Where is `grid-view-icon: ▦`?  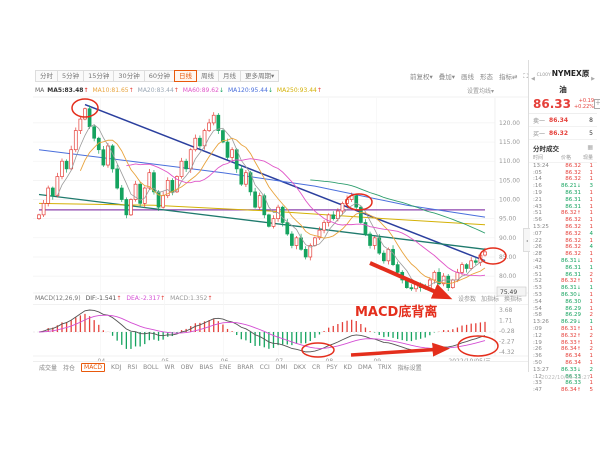
grid-view-icon: ▦ is located at coordinates (590, 147).